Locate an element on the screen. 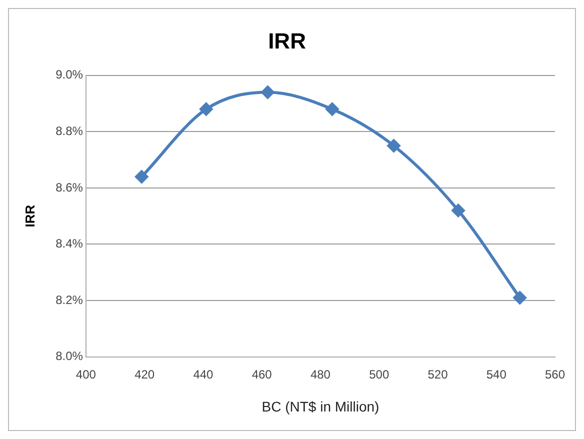  y-tick-label: 8.6% is located at coordinates (70, 187).